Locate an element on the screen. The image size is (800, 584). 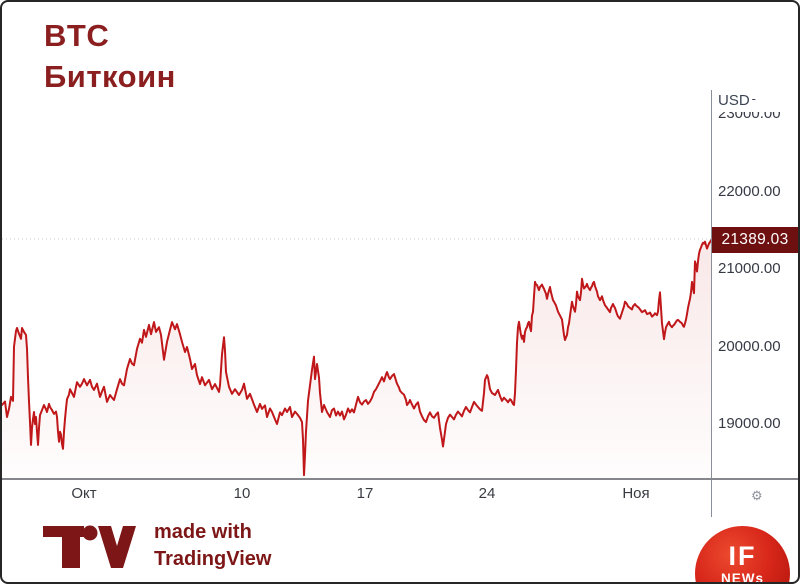
x-axis-tick-label: 10 is located at coordinates (242, 493).